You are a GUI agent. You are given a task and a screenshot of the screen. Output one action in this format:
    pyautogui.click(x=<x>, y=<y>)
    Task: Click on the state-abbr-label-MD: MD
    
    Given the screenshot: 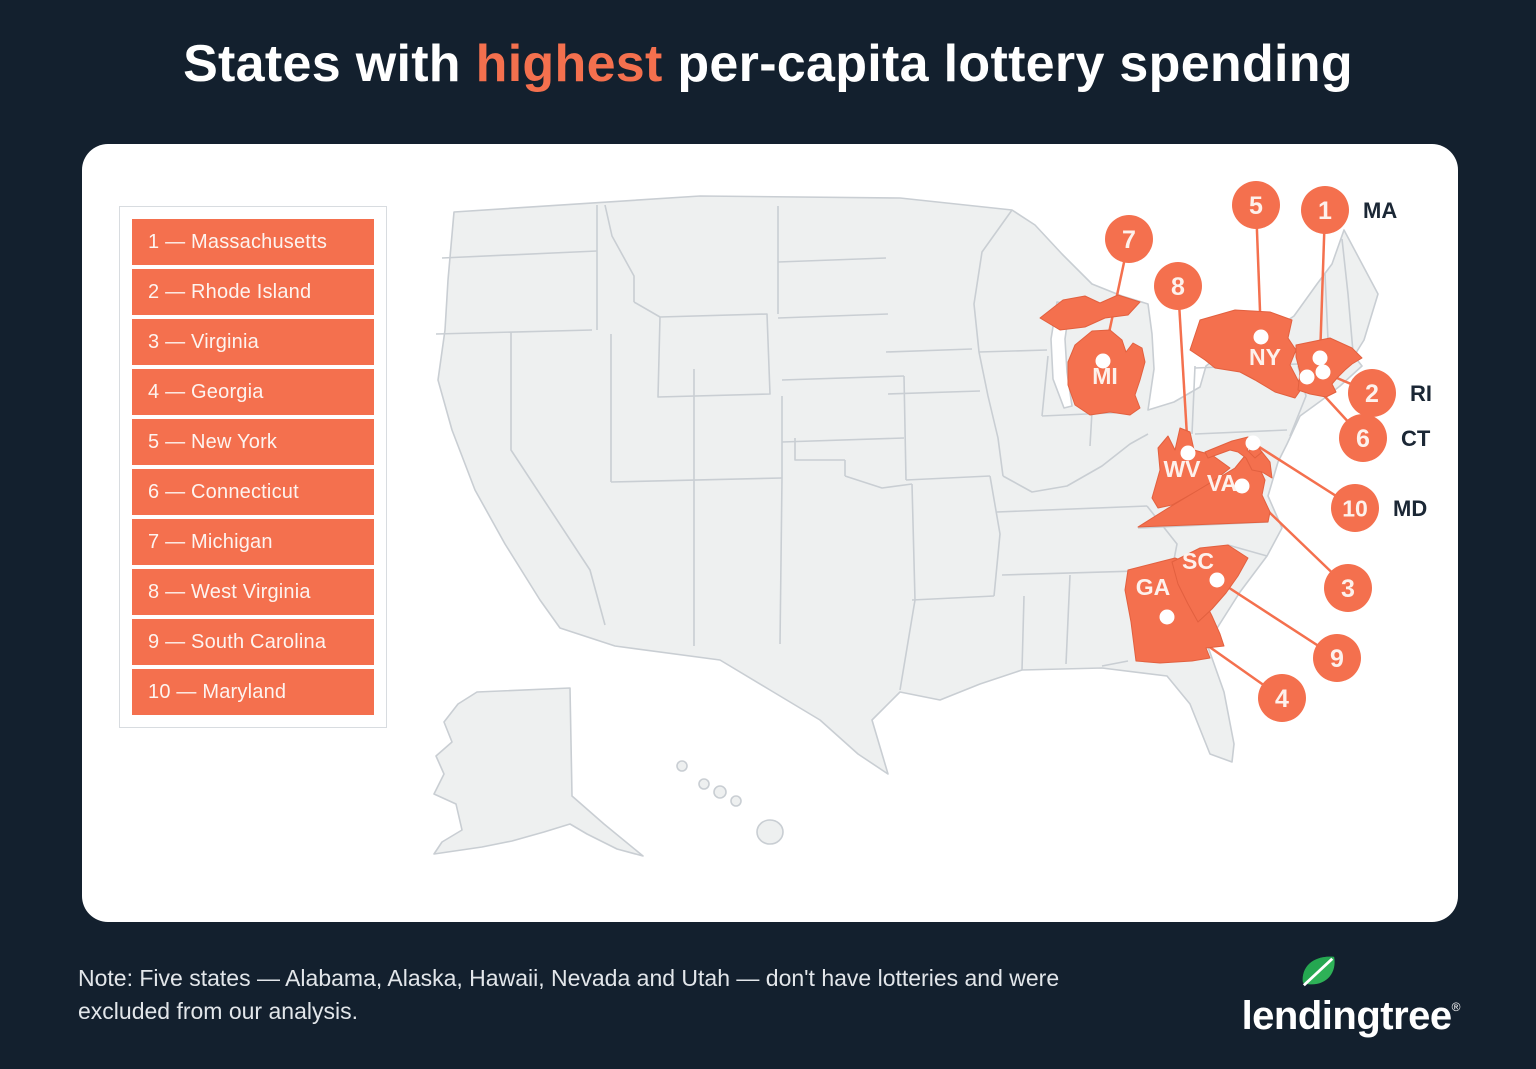 What is the action you would take?
    pyautogui.click(x=1410, y=508)
    